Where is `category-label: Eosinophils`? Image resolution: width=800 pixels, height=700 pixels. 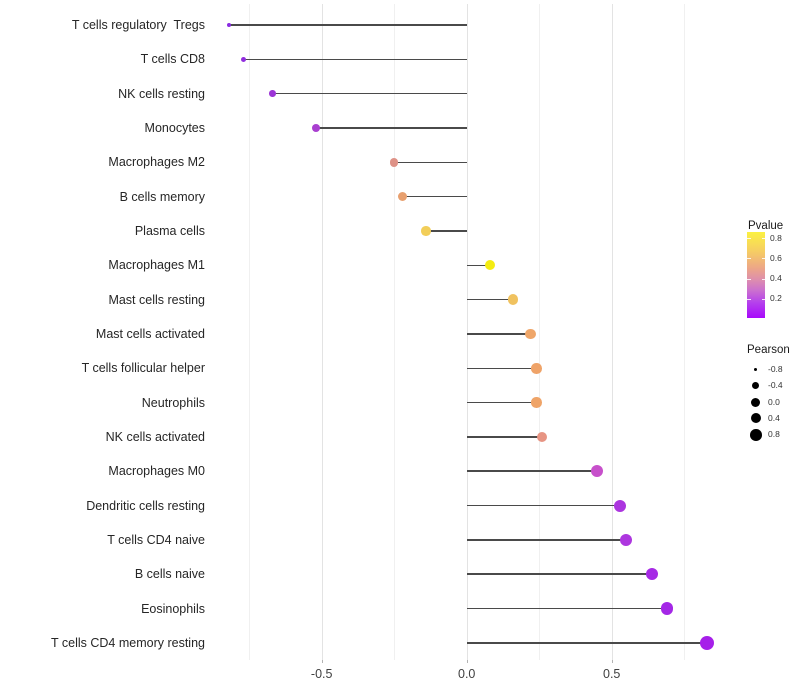 category-label: Eosinophils is located at coordinates (173, 608).